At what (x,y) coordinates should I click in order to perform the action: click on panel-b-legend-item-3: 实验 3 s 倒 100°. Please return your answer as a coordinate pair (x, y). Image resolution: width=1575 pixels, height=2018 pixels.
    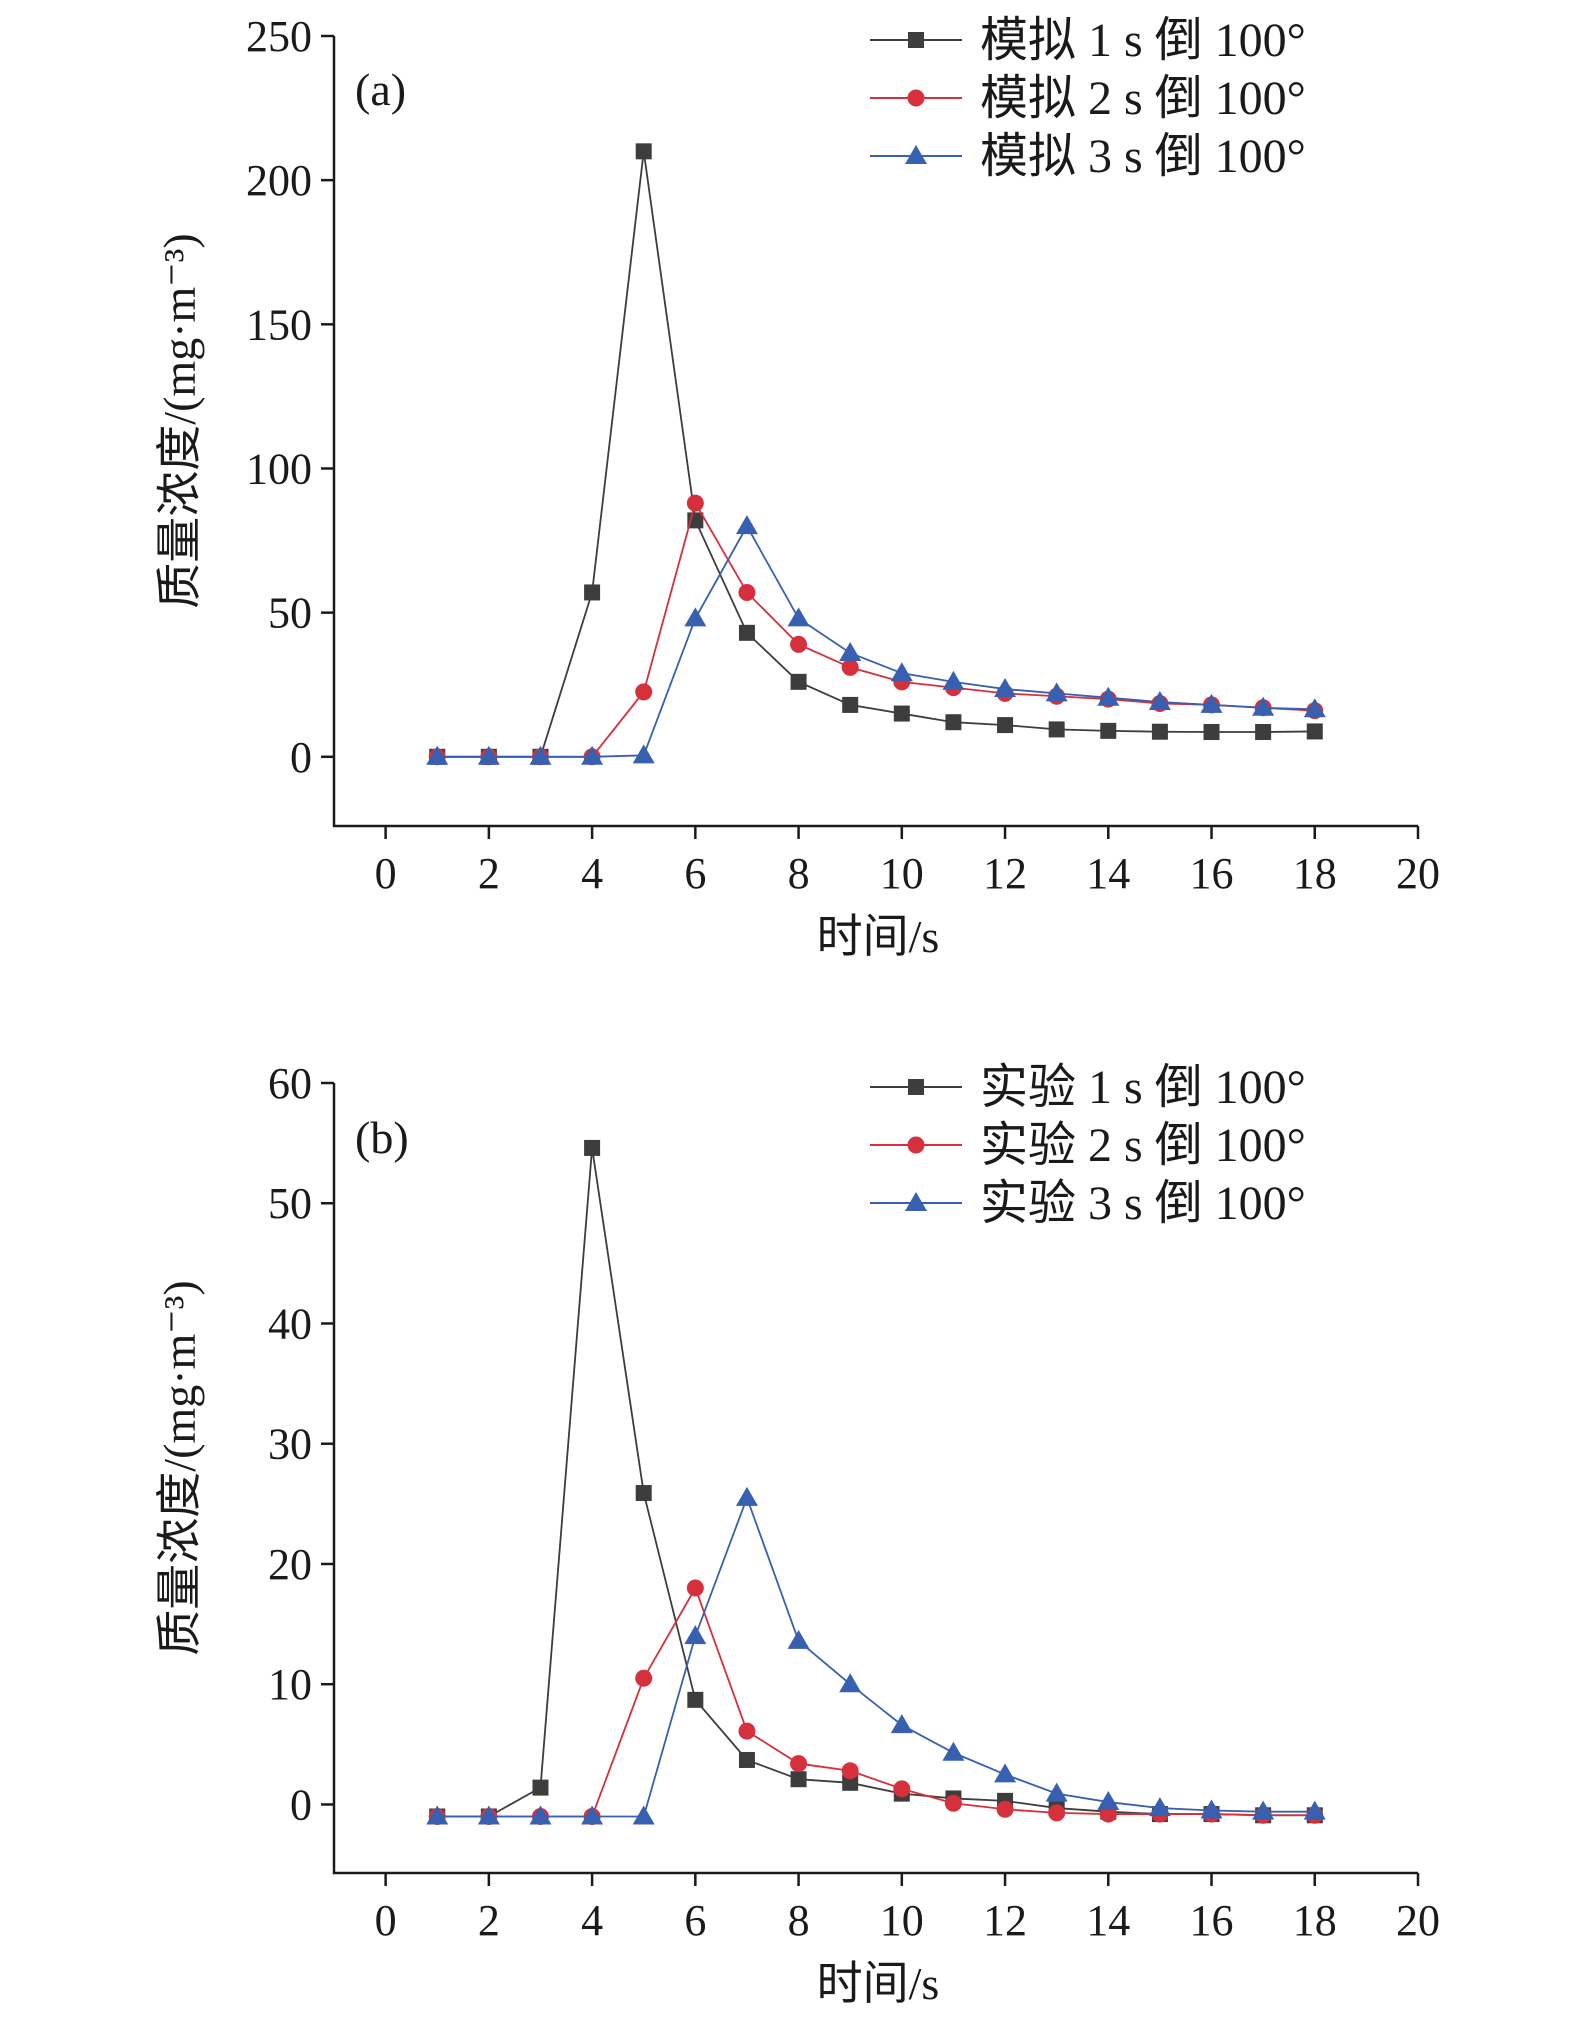
    Looking at the image, I should click on (1088, 1203).